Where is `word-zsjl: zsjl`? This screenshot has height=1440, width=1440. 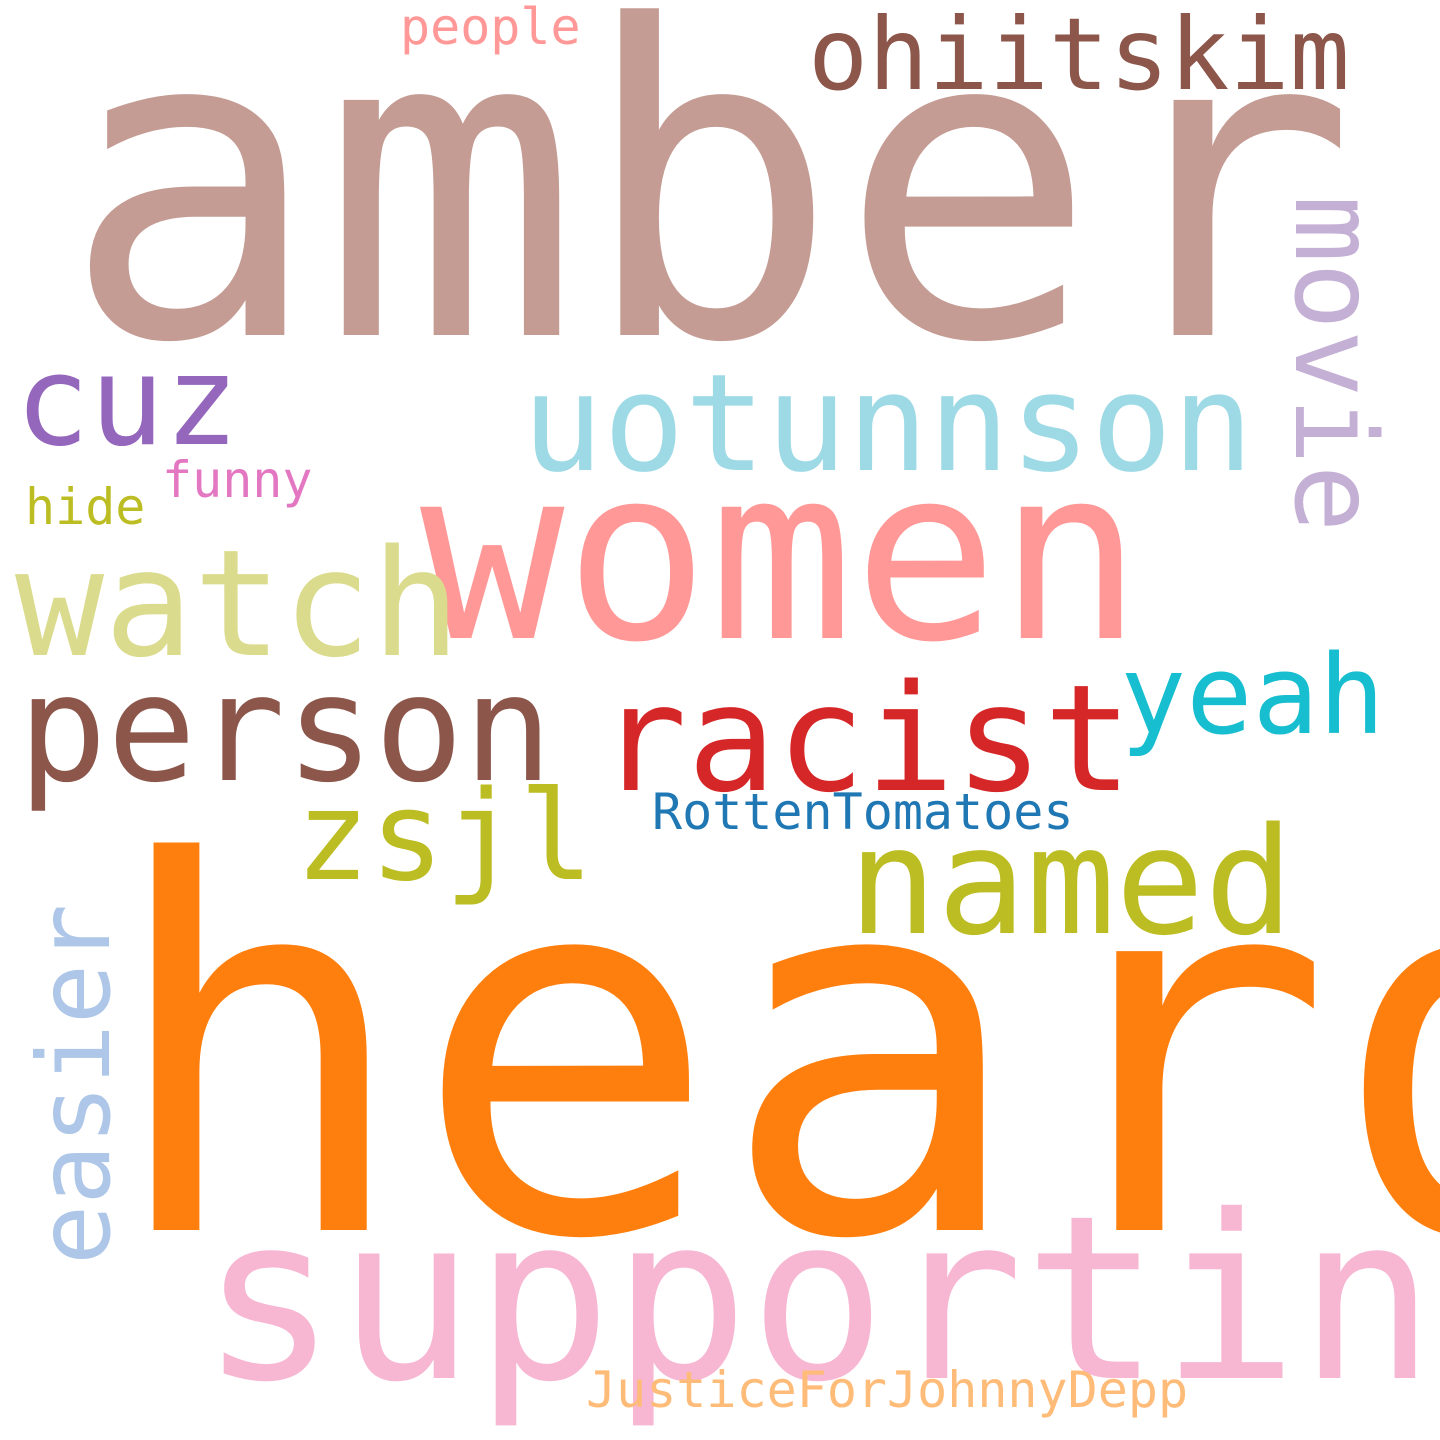
word-zsjl: zsjl is located at coordinates (444, 837).